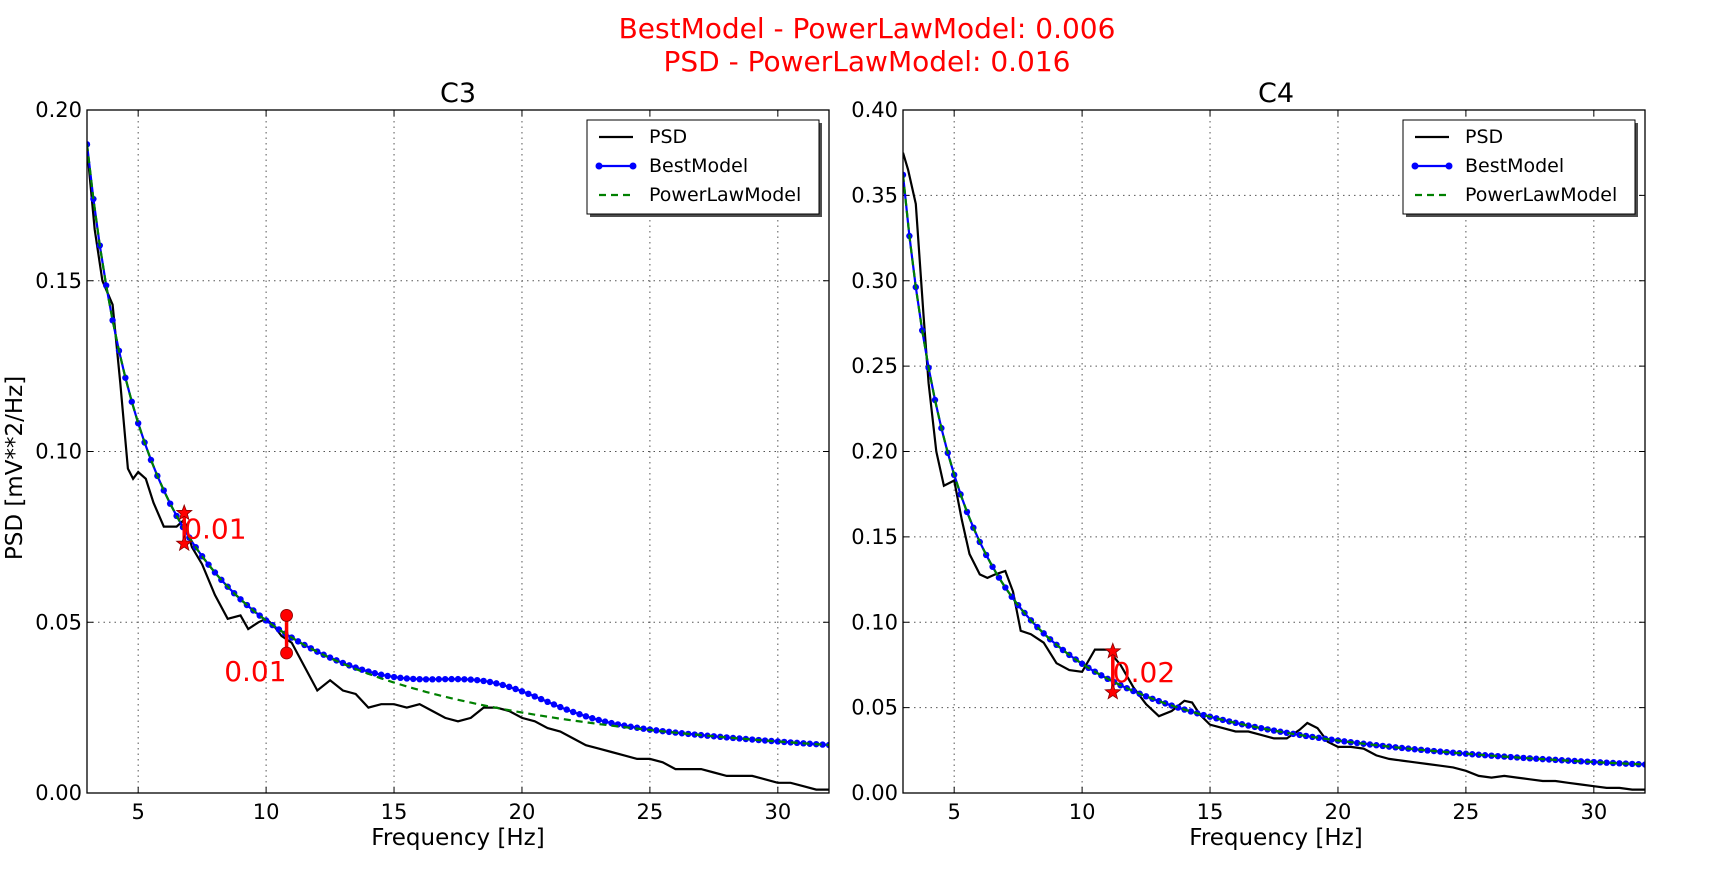  Describe the element at coordinates (1144, 672) in the screenshot. I see `annotation-label: 0.02` at that location.